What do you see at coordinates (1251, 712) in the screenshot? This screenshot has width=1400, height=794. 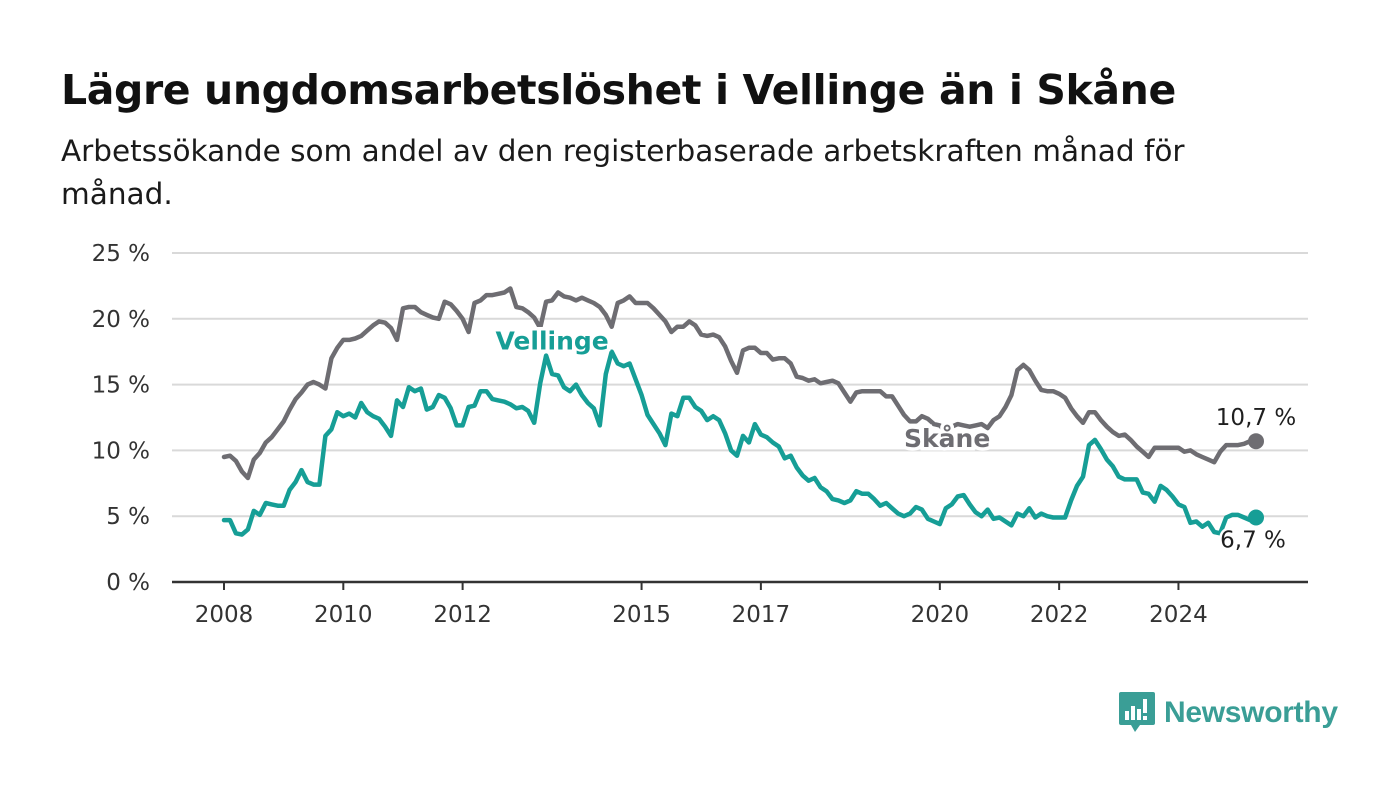 I see `brand-name: Newsworthy` at bounding box center [1251, 712].